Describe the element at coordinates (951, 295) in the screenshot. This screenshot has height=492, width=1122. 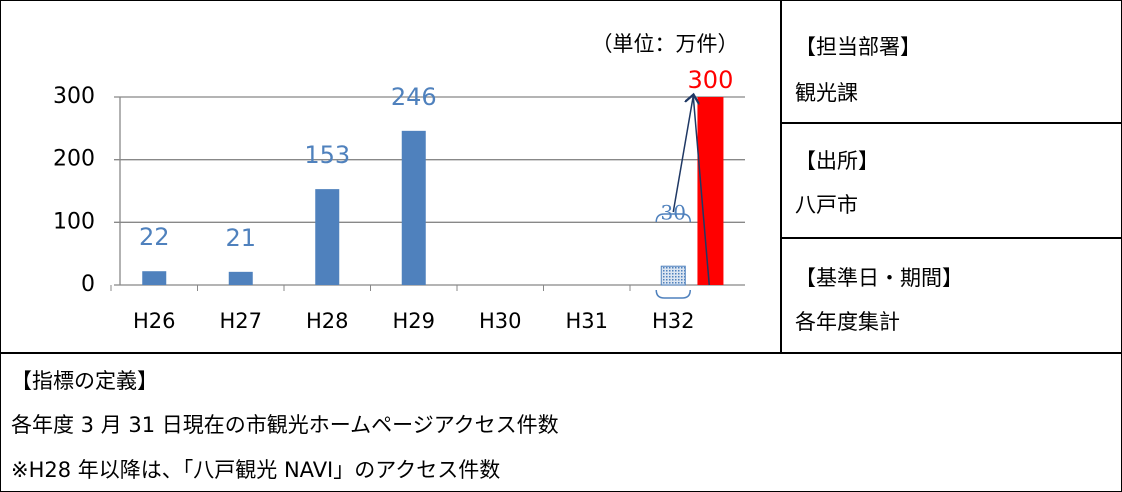
I see `info-cell: 【基準日・期間】 各年度集計` at that location.